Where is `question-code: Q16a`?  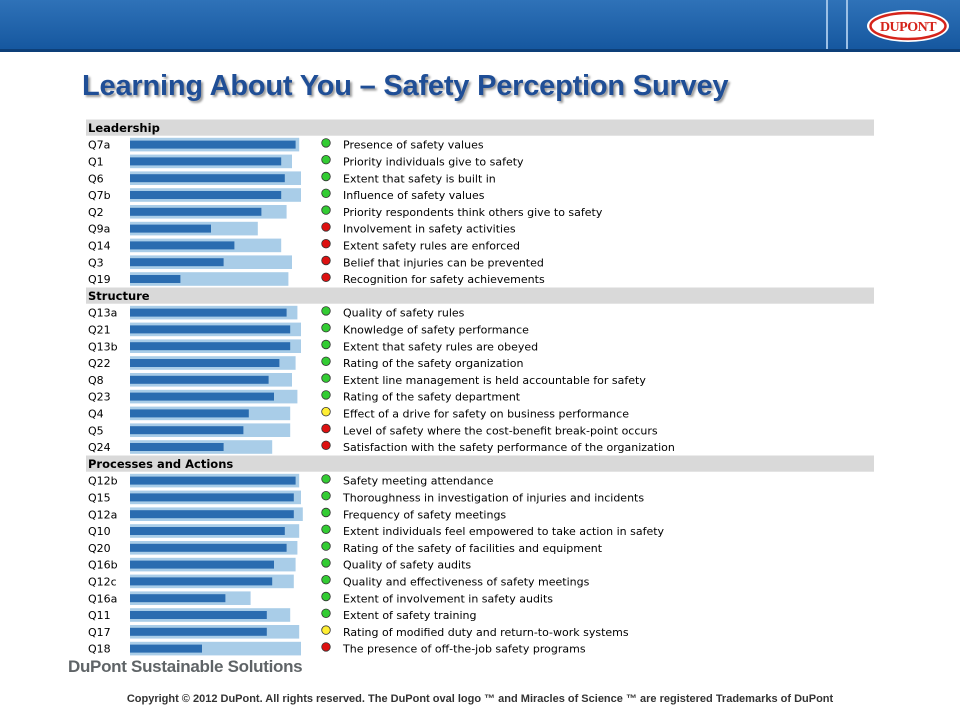 question-code: Q16a is located at coordinates (102, 598).